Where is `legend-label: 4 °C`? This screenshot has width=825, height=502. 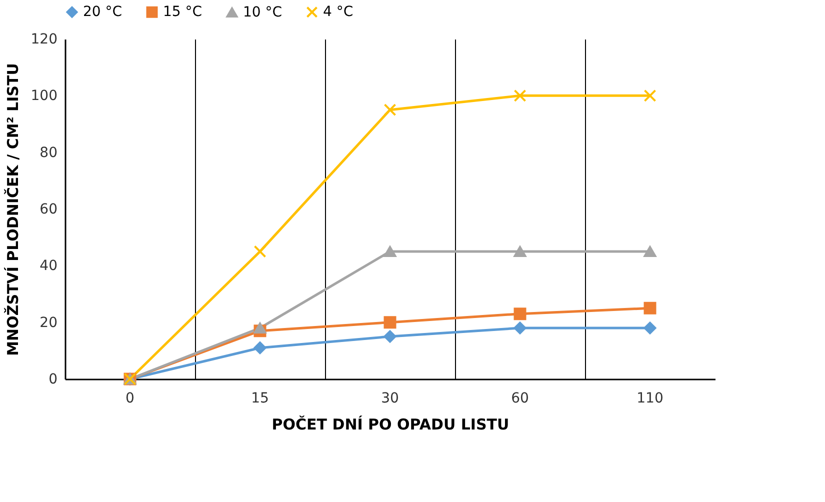 legend-label: 4 °C is located at coordinates (338, 12).